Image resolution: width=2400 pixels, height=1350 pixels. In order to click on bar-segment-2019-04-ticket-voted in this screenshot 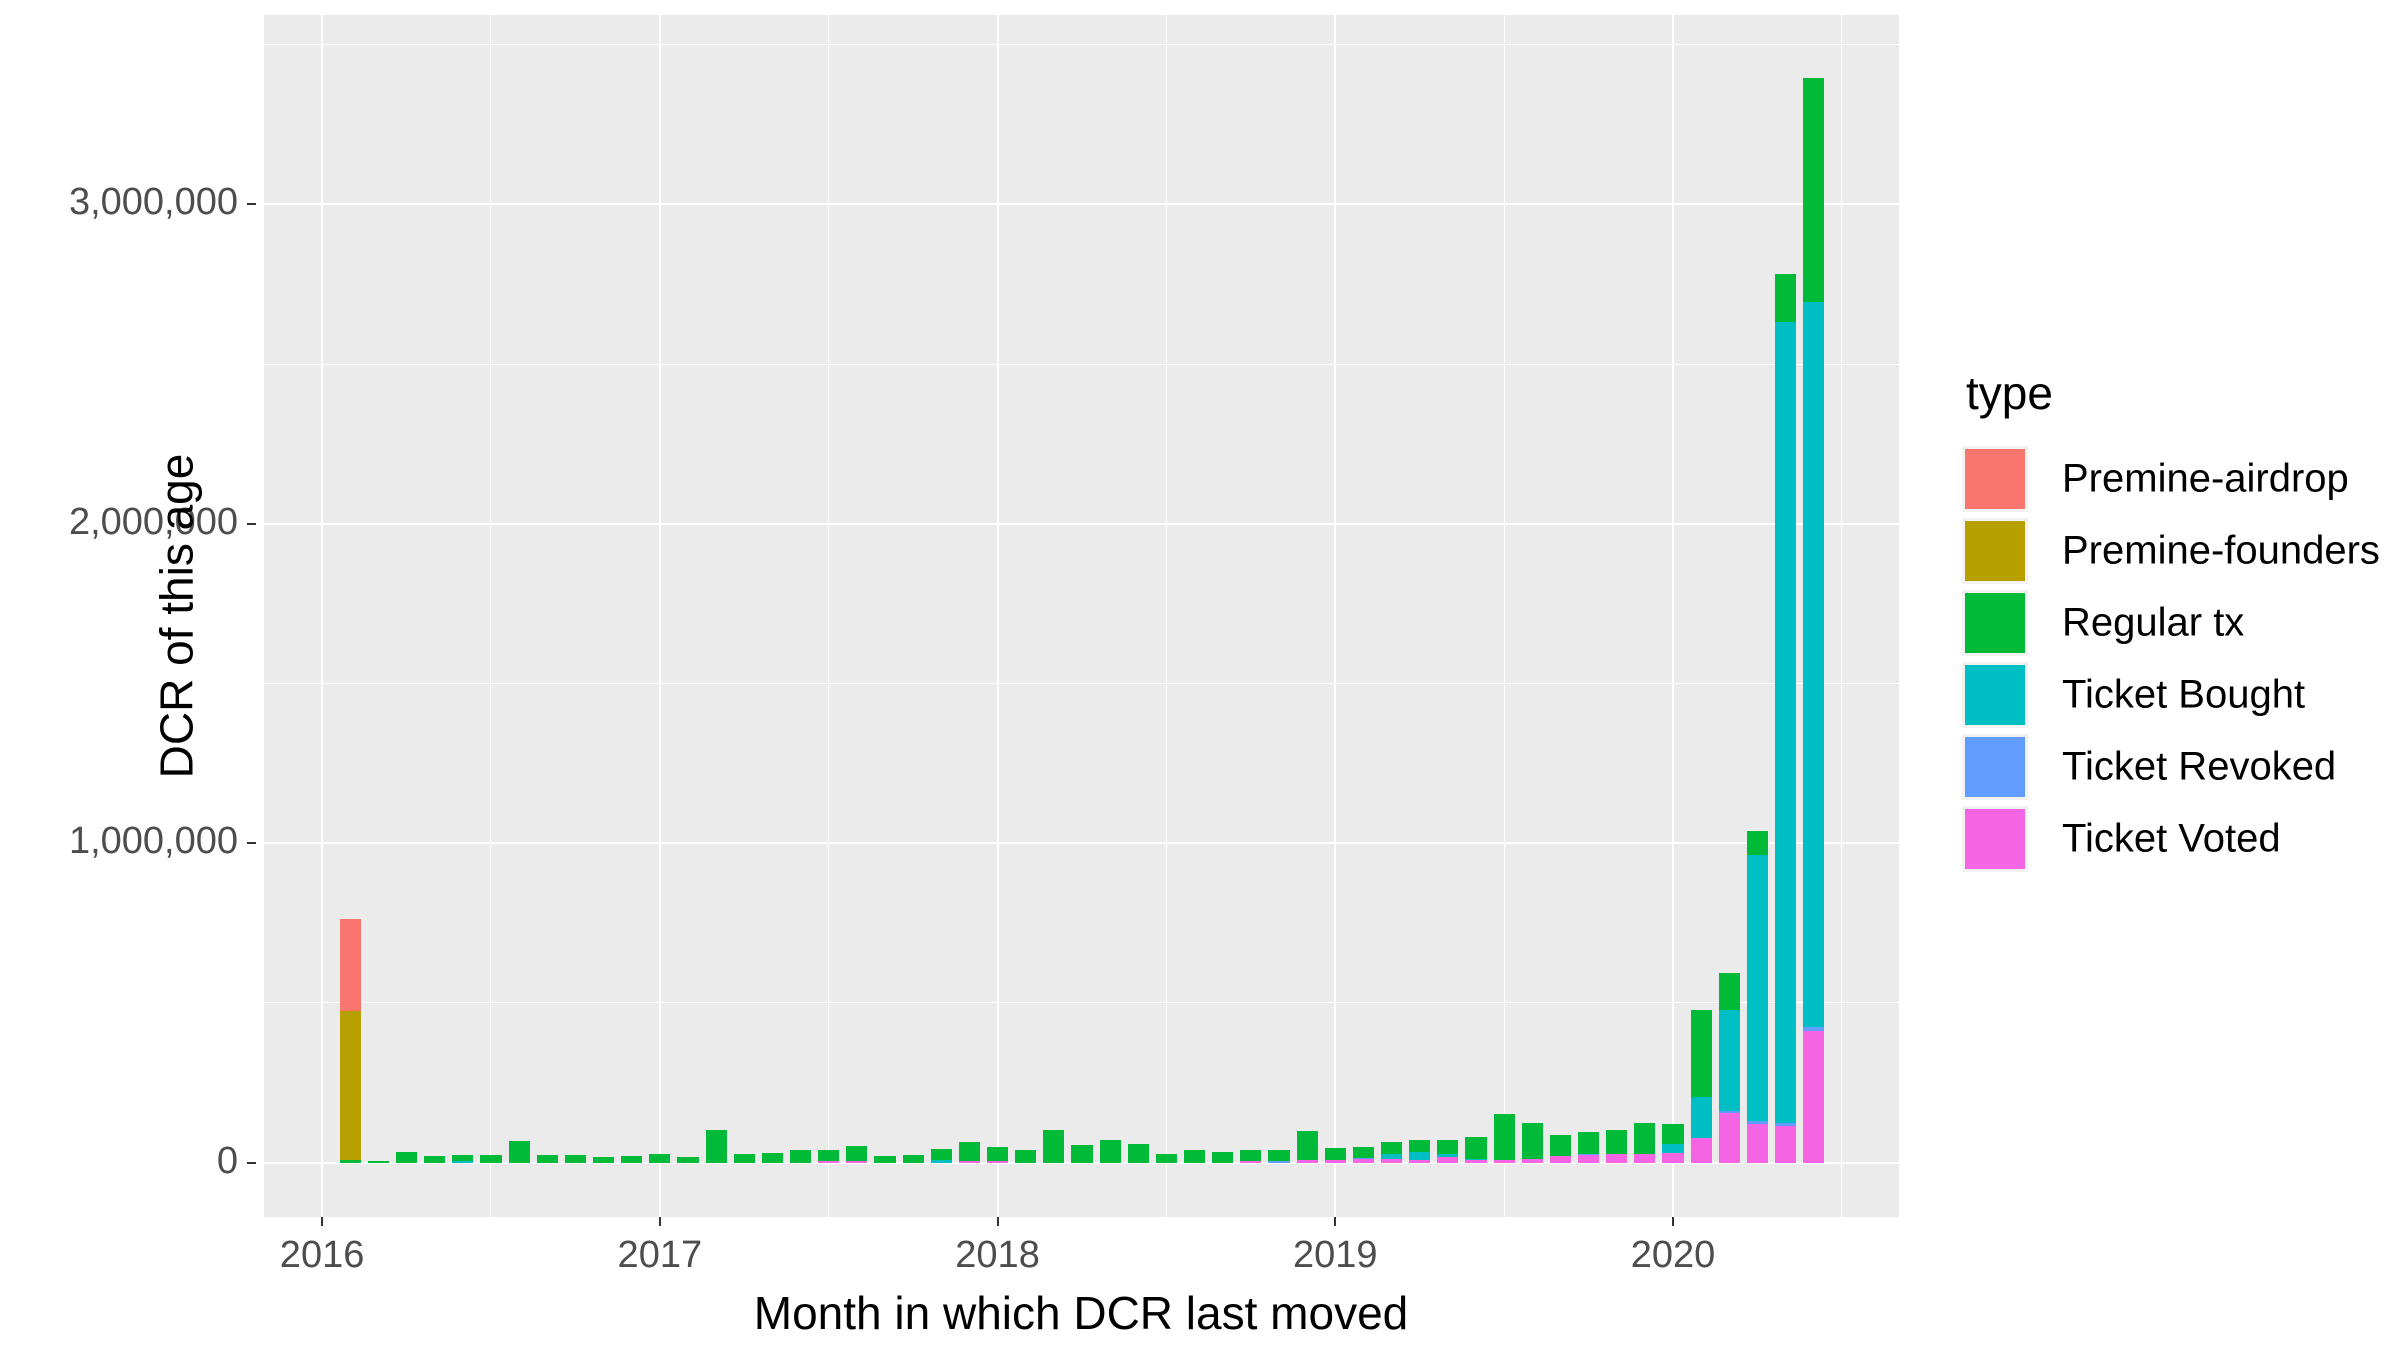, I will do `click(1420, 1161)`.